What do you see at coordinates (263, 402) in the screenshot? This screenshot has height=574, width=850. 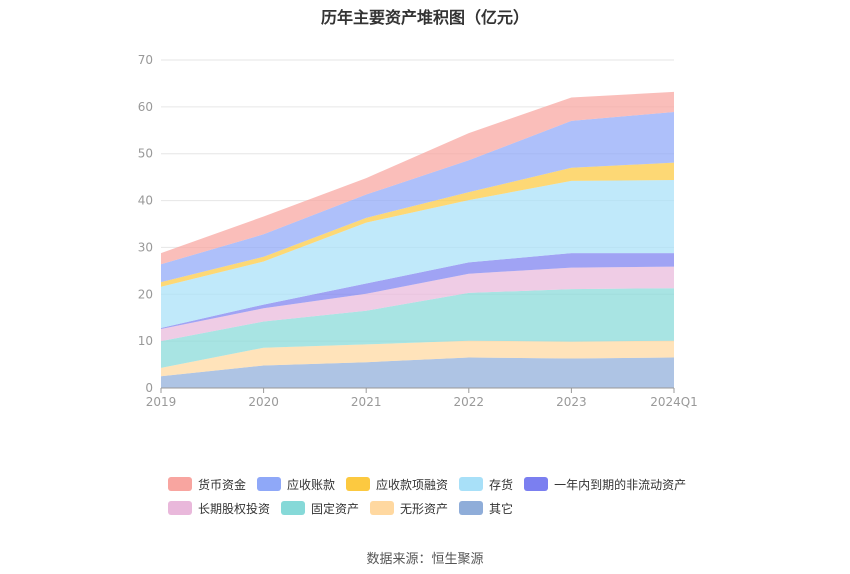 I see `x-tick-label: 2020` at bounding box center [263, 402].